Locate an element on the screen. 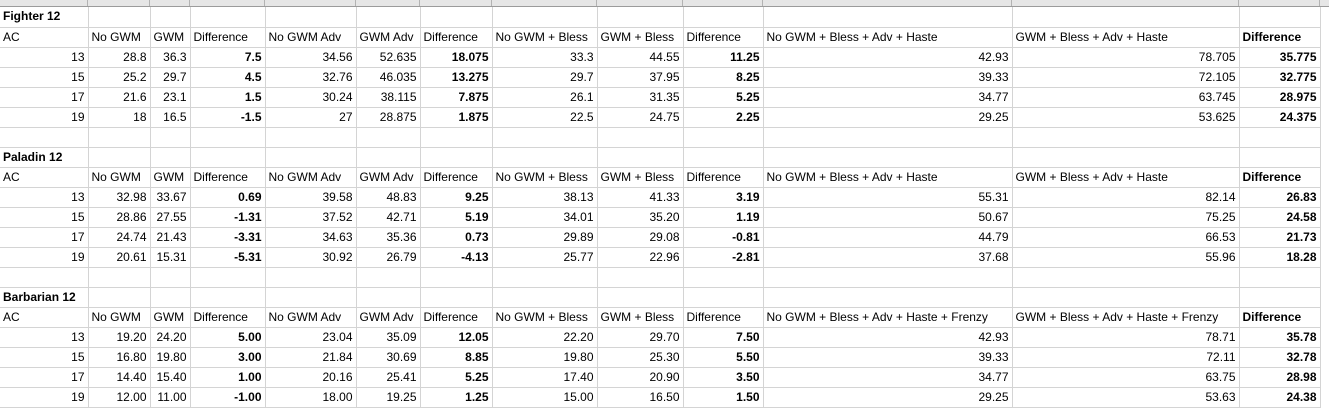  header-cell: No GWM Adv is located at coordinates (311, 37).